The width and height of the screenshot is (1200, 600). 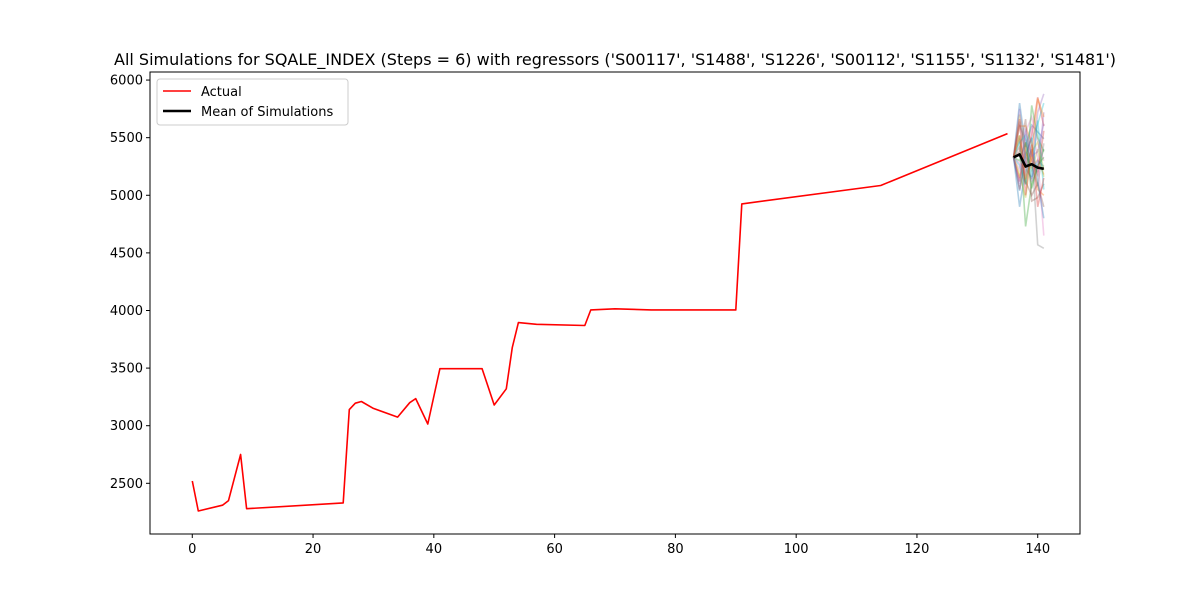 I want to click on x-axis: 0 20 40 60 80 100 120 140, so click(x=619, y=545).